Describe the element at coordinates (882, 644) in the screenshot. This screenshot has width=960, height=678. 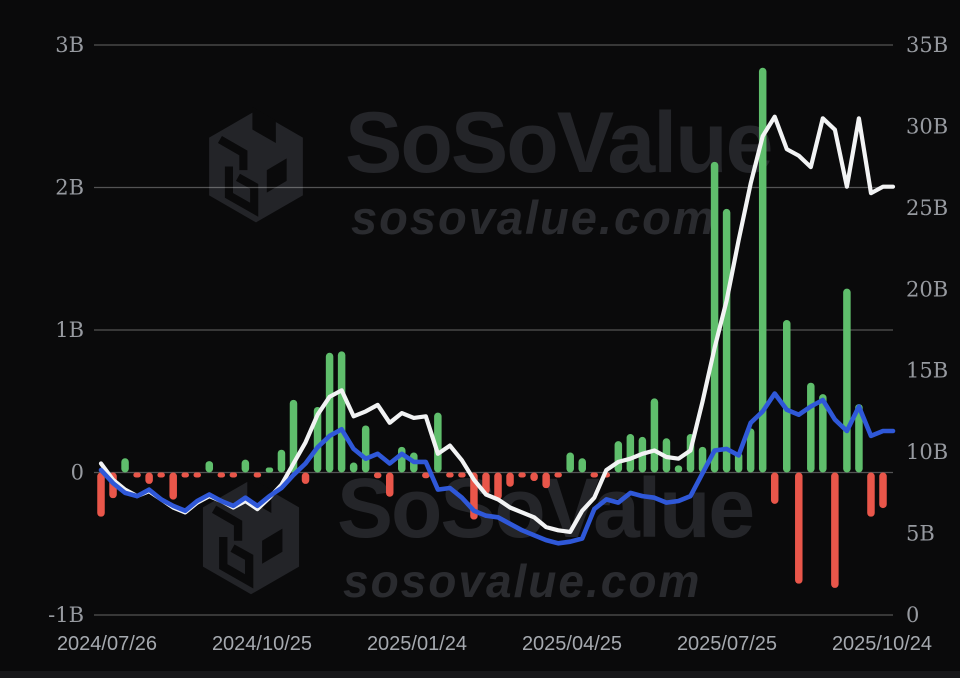
I see `x-axis-tick: 2025/10/24` at that location.